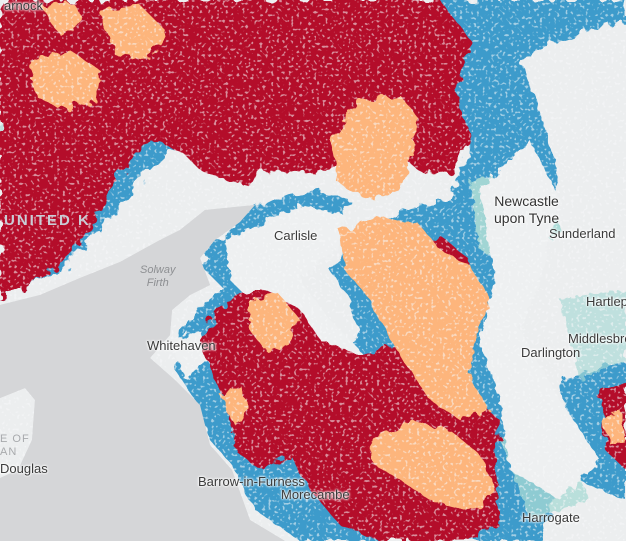 This screenshot has height=541, width=626. I want to click on label-barrow: Barrow-in-Furness, so click(251, 481).